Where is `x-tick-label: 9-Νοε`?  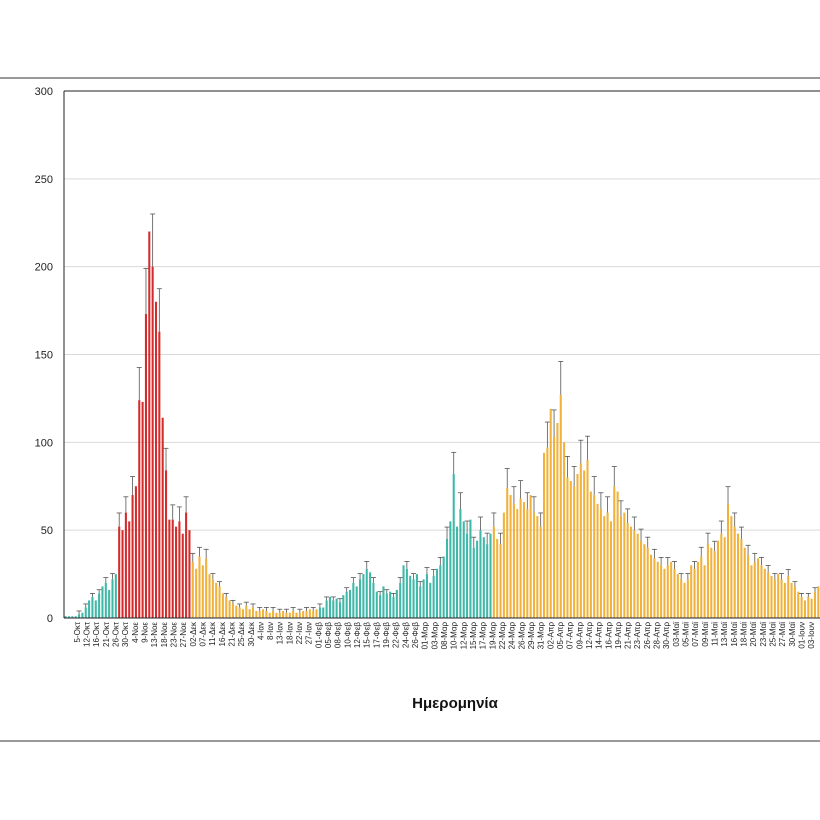
x-tick-label: 9-Νοε is located at coordinates (144, 632).